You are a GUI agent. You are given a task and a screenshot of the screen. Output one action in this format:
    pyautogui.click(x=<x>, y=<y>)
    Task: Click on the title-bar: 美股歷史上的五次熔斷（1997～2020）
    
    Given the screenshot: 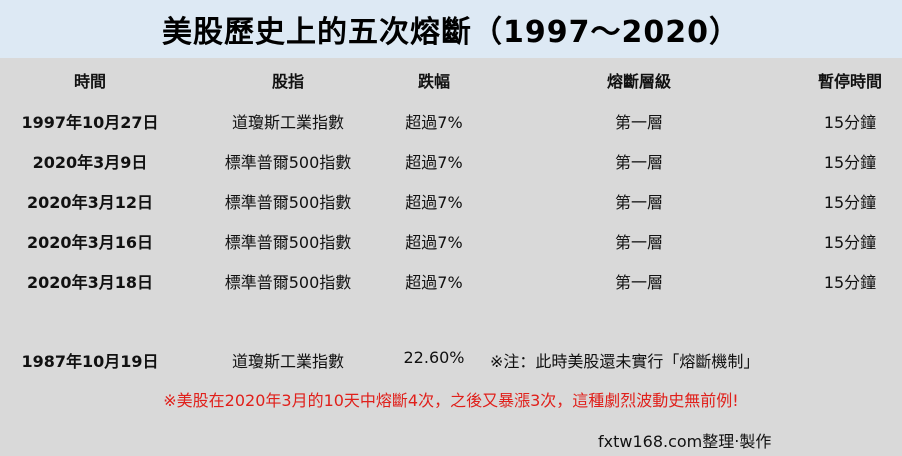 What is the action you would take?
    pyautogui.click(x=451, y=29)
    